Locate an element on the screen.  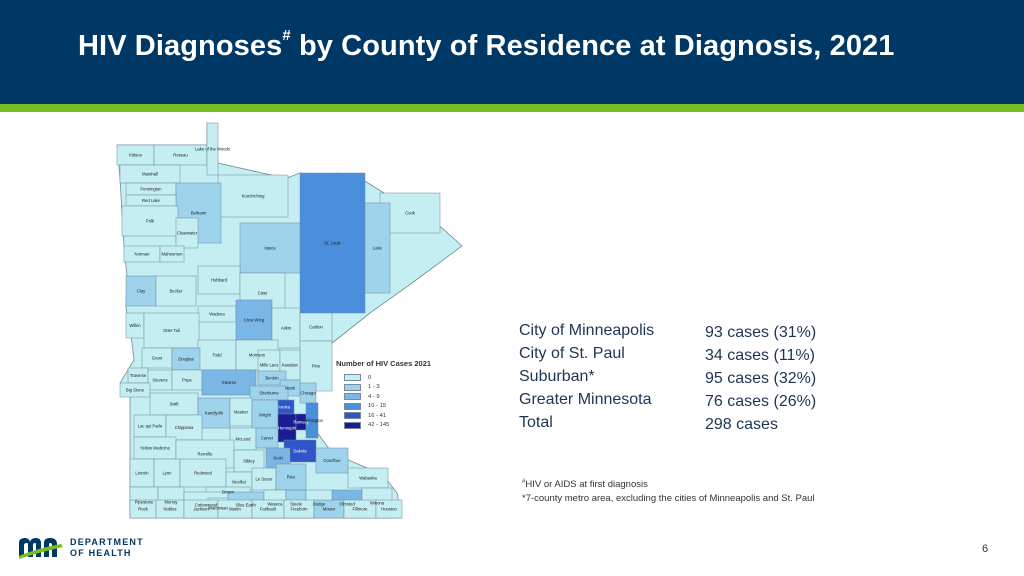
county-todd is located at coordinates (217, 355).